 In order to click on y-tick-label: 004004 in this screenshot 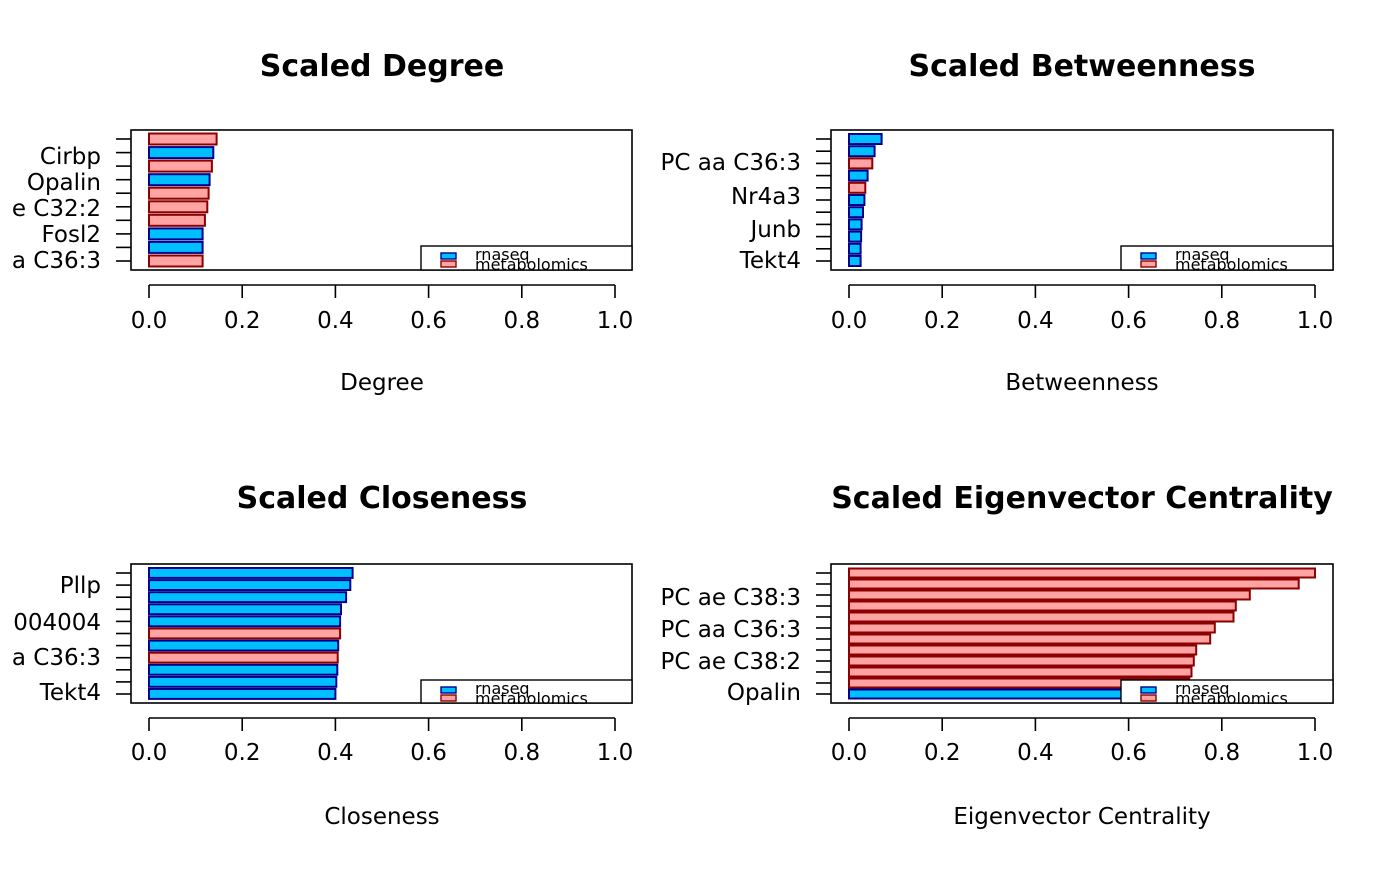, I will do `click(57, 623)`.